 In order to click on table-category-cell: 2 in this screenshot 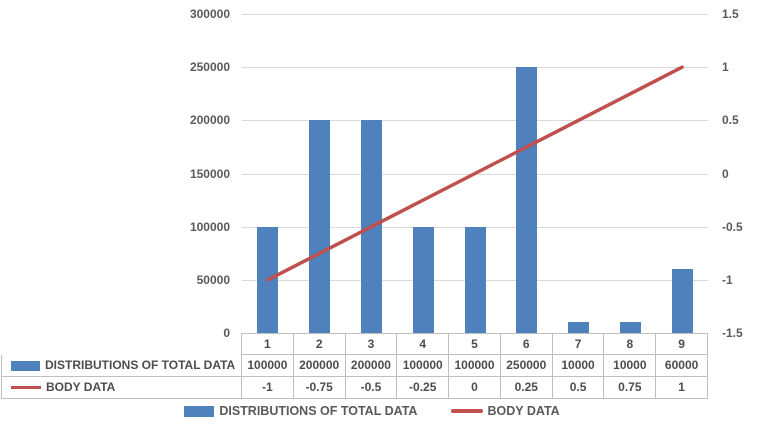, I will do `click(319, 344)`.